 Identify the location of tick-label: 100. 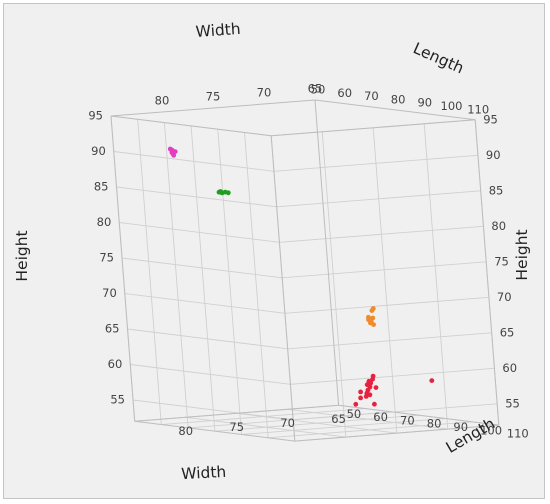
(452, 106).